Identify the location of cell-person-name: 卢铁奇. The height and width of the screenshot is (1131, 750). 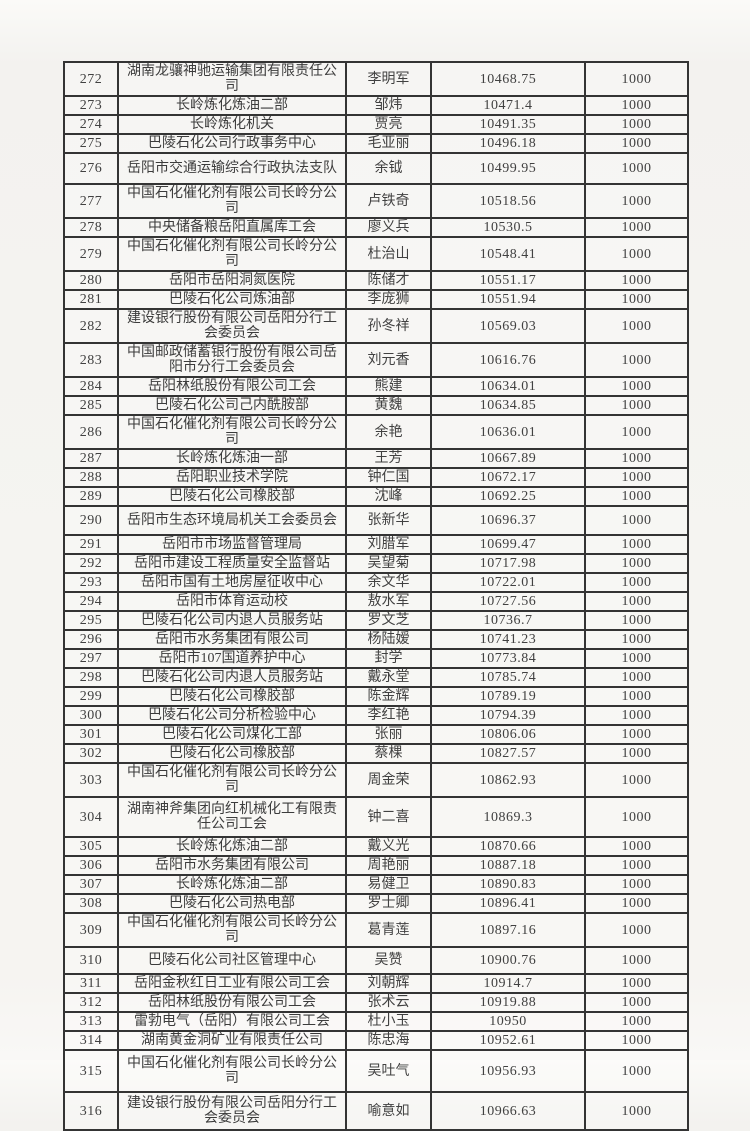
(388, 201).